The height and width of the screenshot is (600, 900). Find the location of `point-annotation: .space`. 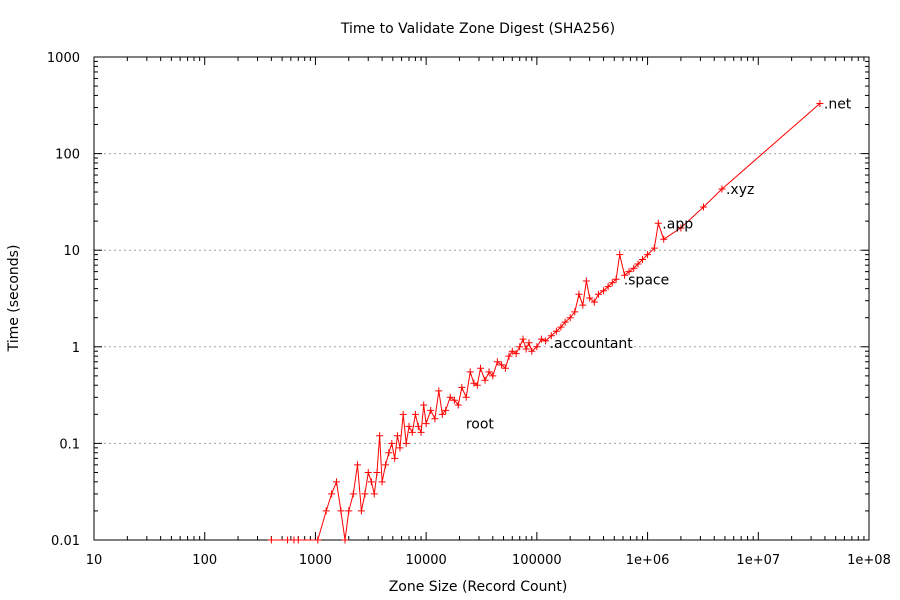

point-annotation: .space is located at coordinates (647, 280).